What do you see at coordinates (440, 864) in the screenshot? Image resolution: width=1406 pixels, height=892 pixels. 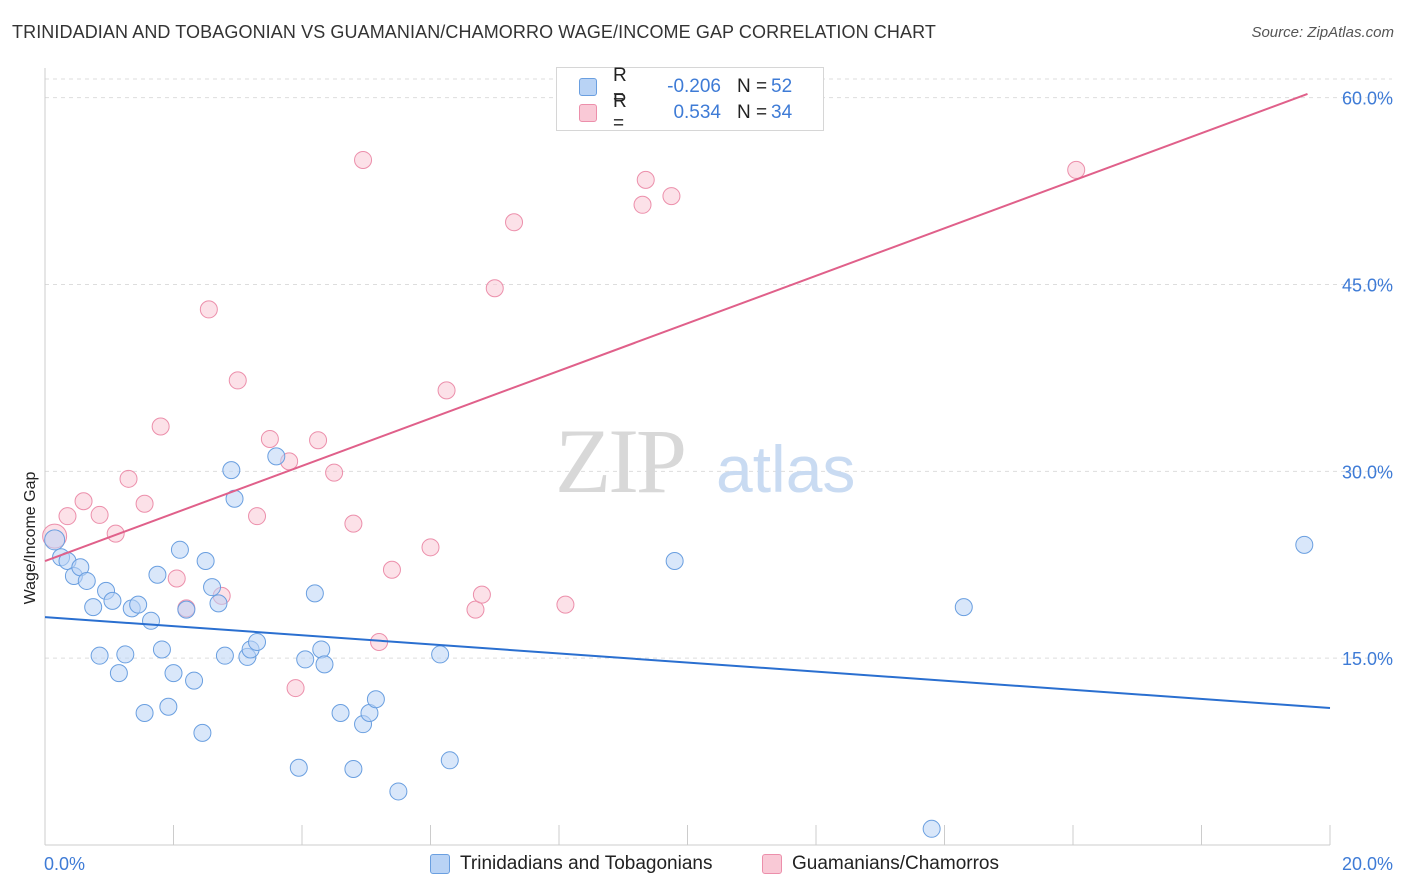 I see `legend-swatch-blue` at bounding box center [440, 864].